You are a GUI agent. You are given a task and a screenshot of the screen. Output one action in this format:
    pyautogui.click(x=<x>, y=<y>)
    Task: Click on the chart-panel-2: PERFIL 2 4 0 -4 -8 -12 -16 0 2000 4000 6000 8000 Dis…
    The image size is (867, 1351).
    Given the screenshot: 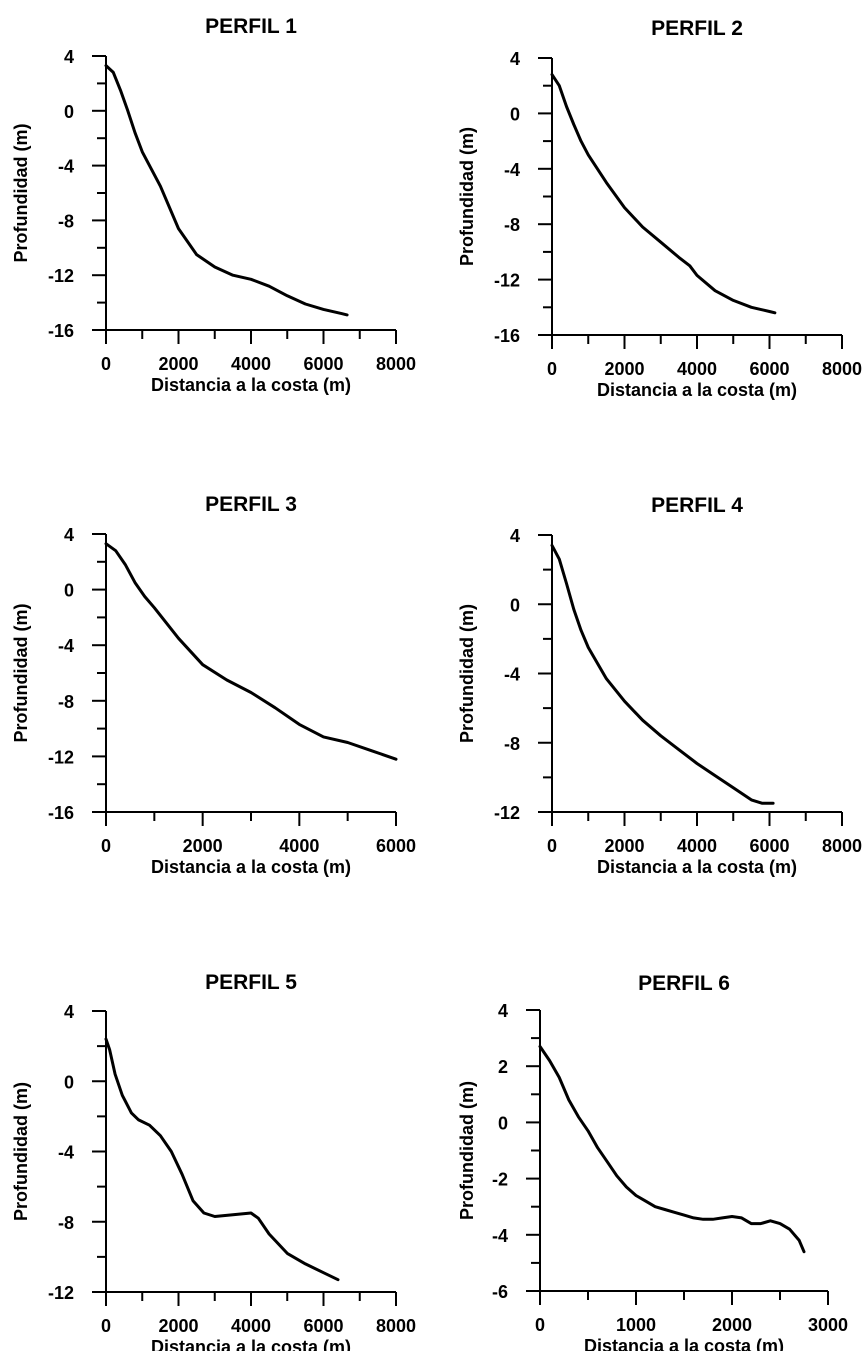 What is the action you would take?
    pyautogui.click(x=659, y=208)
    